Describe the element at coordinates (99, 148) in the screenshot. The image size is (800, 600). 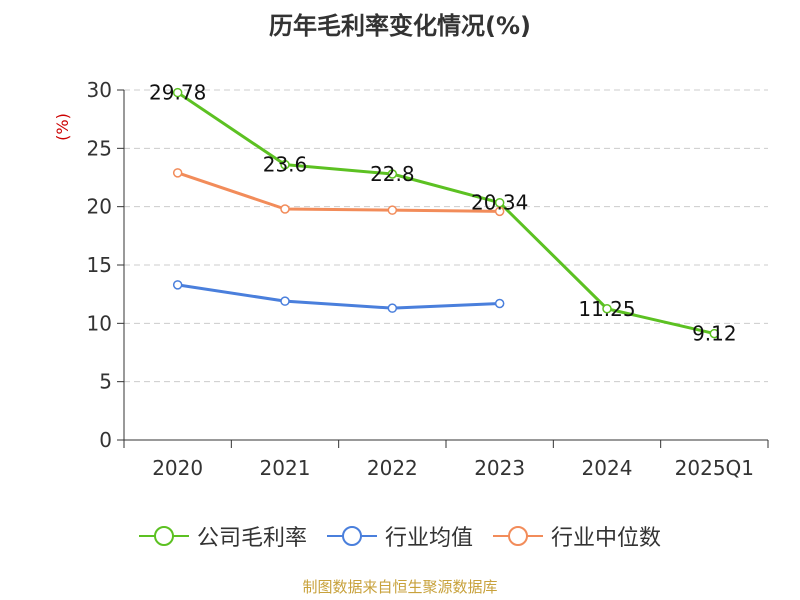
I see `y-tick-label-25: 25` at that location.